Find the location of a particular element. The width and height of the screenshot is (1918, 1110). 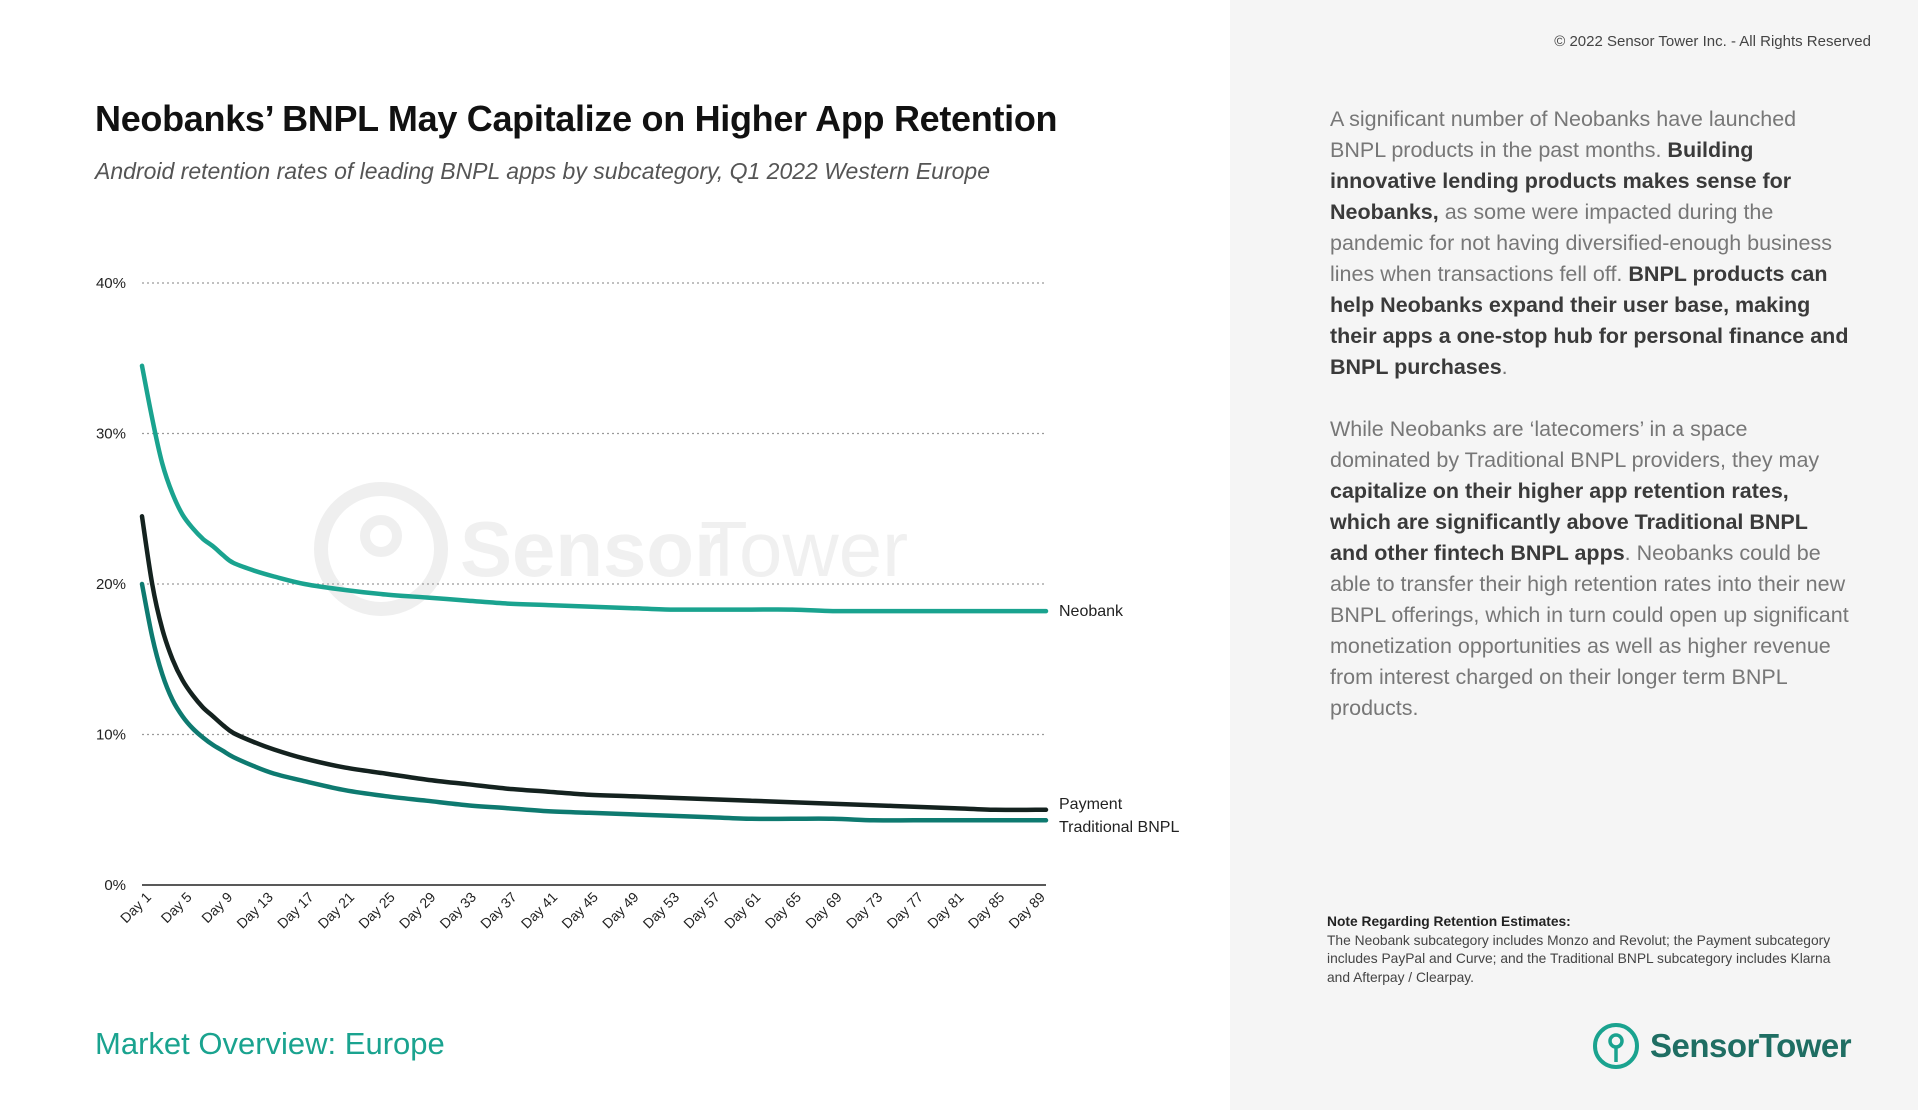

series-labels: Neobank Payment Traditional BNPL is located at coordinates (1119, 719).